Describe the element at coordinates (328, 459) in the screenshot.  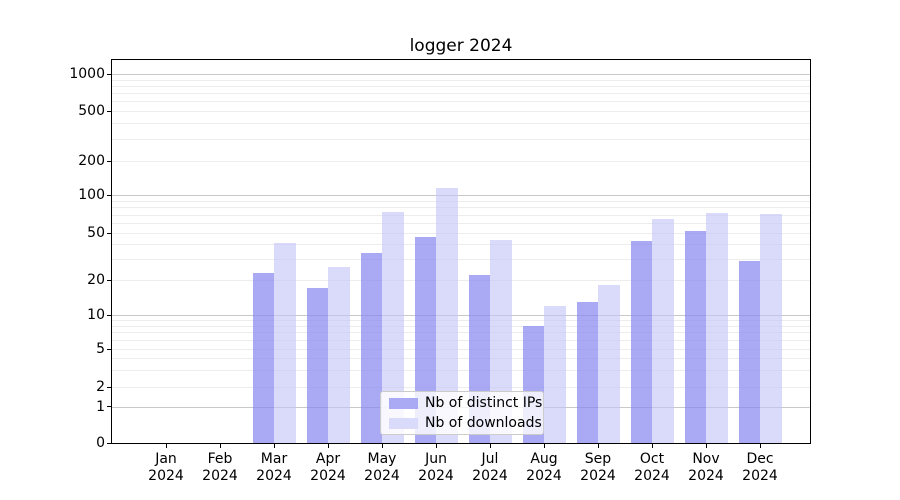
I see `x-tick-month: Apr` at that location.